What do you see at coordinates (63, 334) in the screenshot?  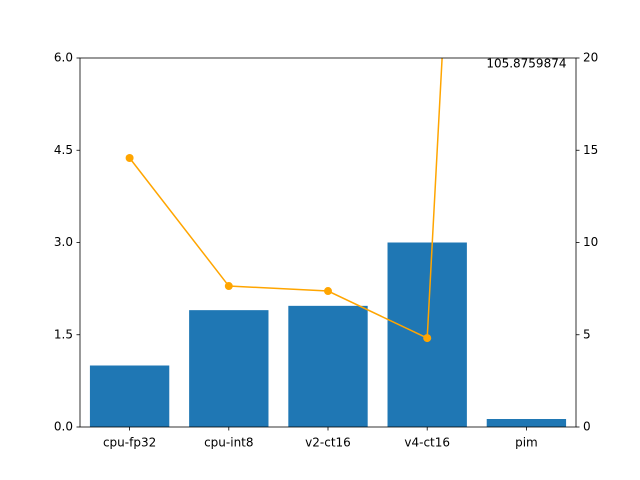 I see `y-tick-label: 1.5` at bounding box center [63, 334].